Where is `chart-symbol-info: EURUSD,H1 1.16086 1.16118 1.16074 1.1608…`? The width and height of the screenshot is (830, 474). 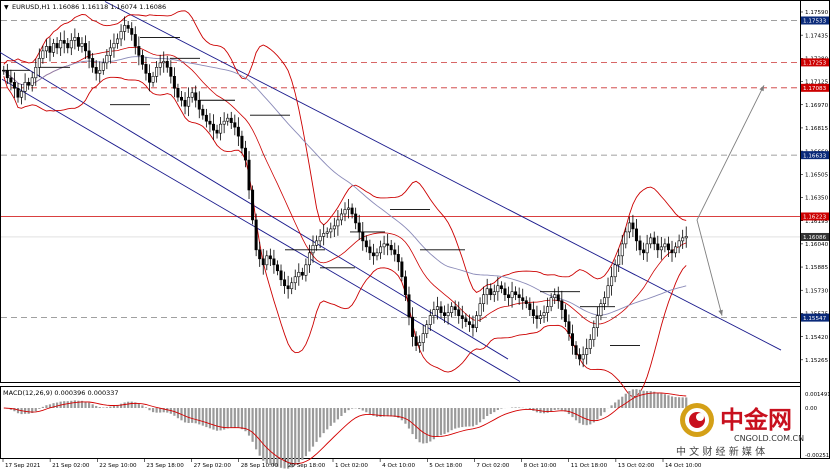
chart-symbol-info: EURUSD,H1 1.16086 1.16118 1.16074 1.1608… is located at coordinates (89, 7).